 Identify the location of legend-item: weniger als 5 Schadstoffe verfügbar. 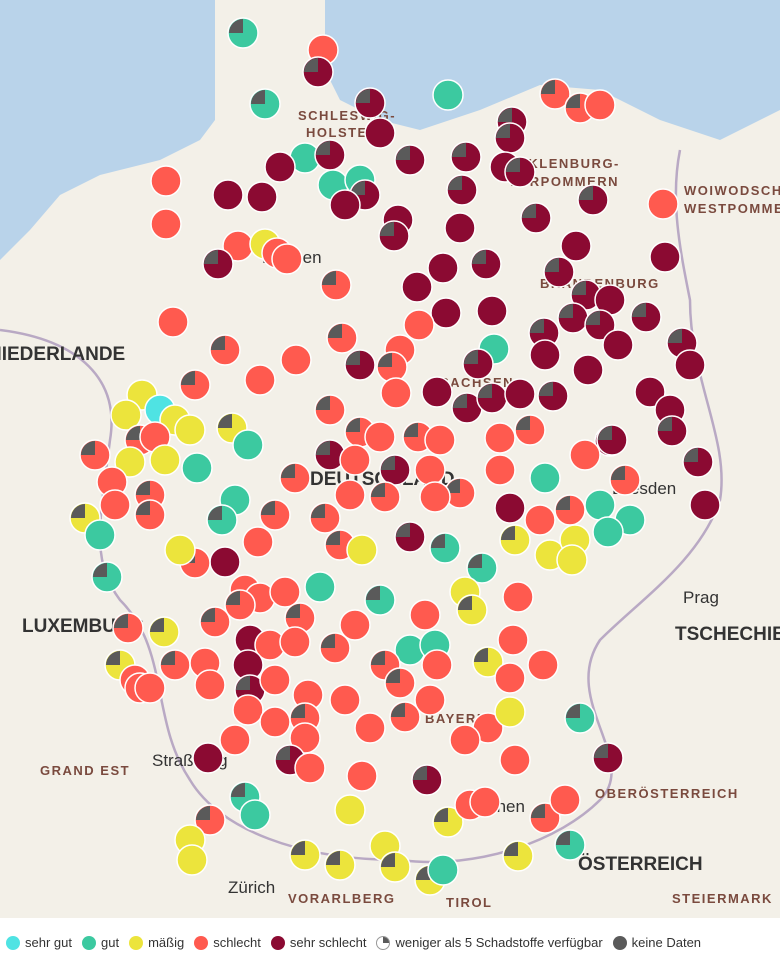
(489, 942).